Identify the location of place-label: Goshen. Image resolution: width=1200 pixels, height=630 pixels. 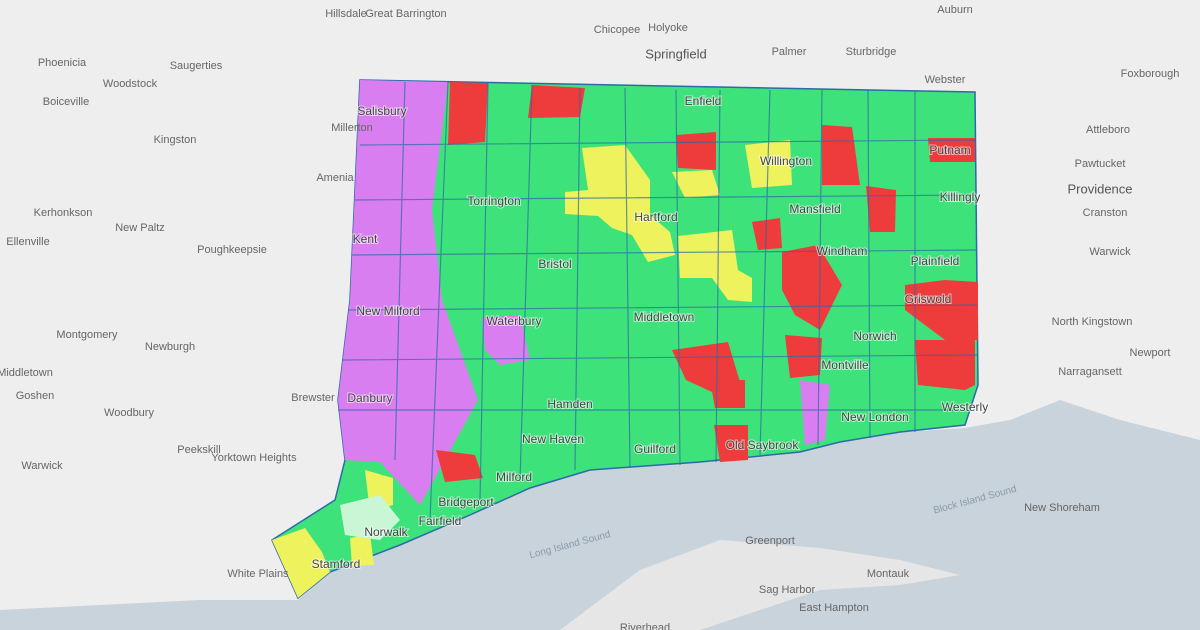
(35, 396).